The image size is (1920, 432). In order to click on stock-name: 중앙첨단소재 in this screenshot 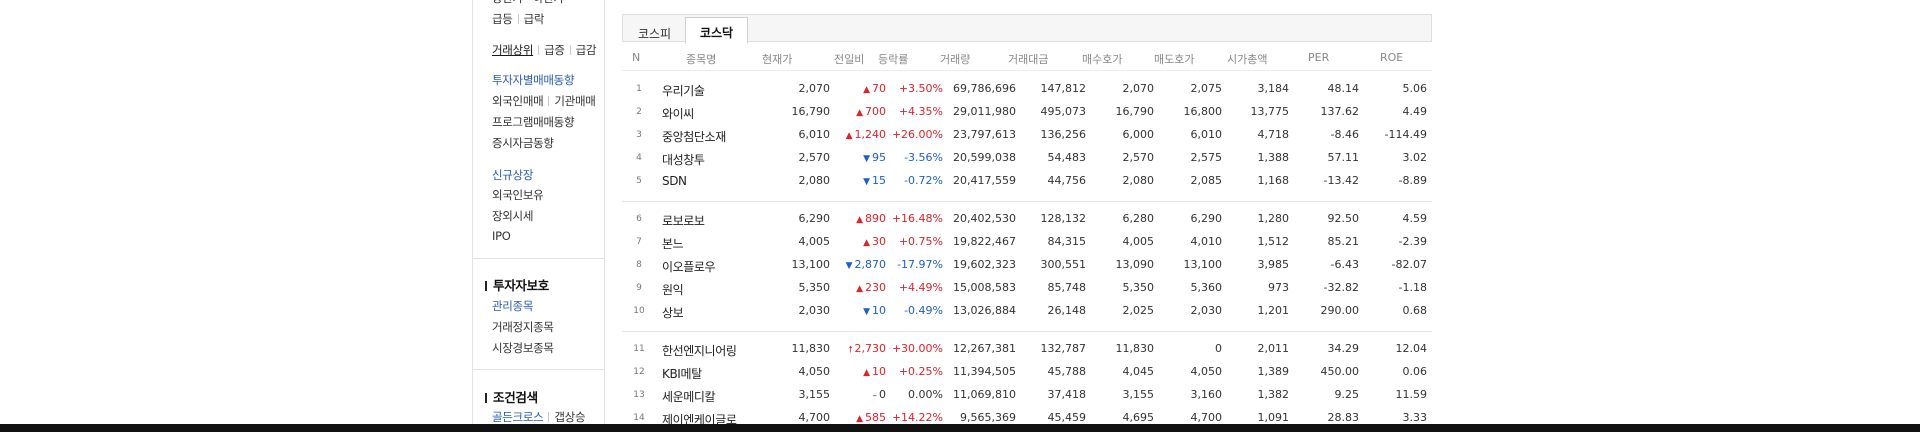, I will do `click(694, 137)`.